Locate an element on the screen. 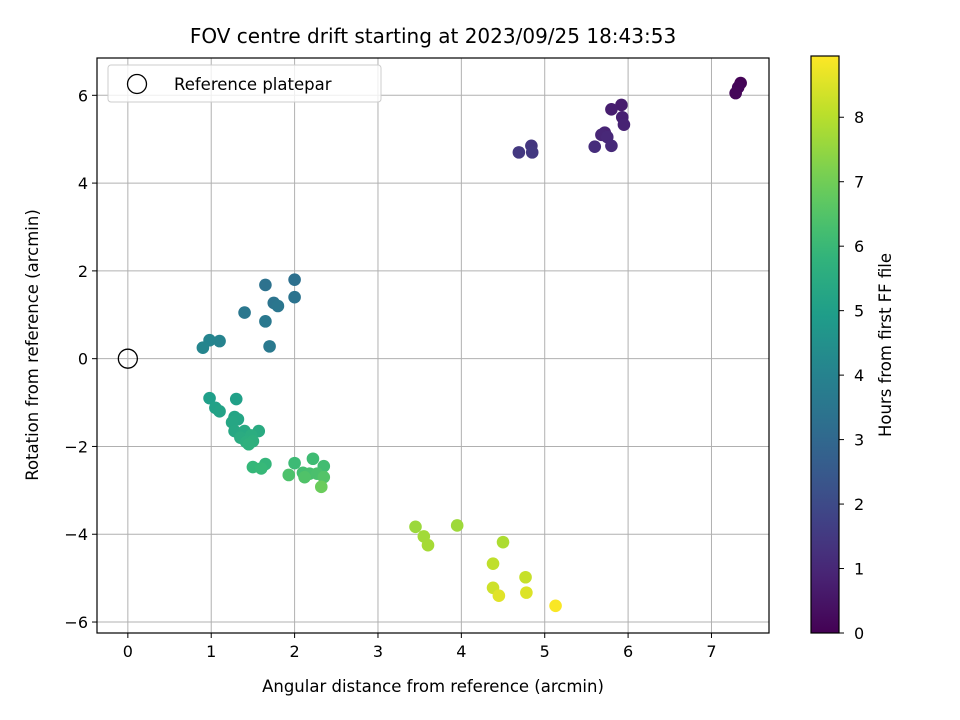  colorbar-tick-label: 1 is located at coordinates (859, 569).